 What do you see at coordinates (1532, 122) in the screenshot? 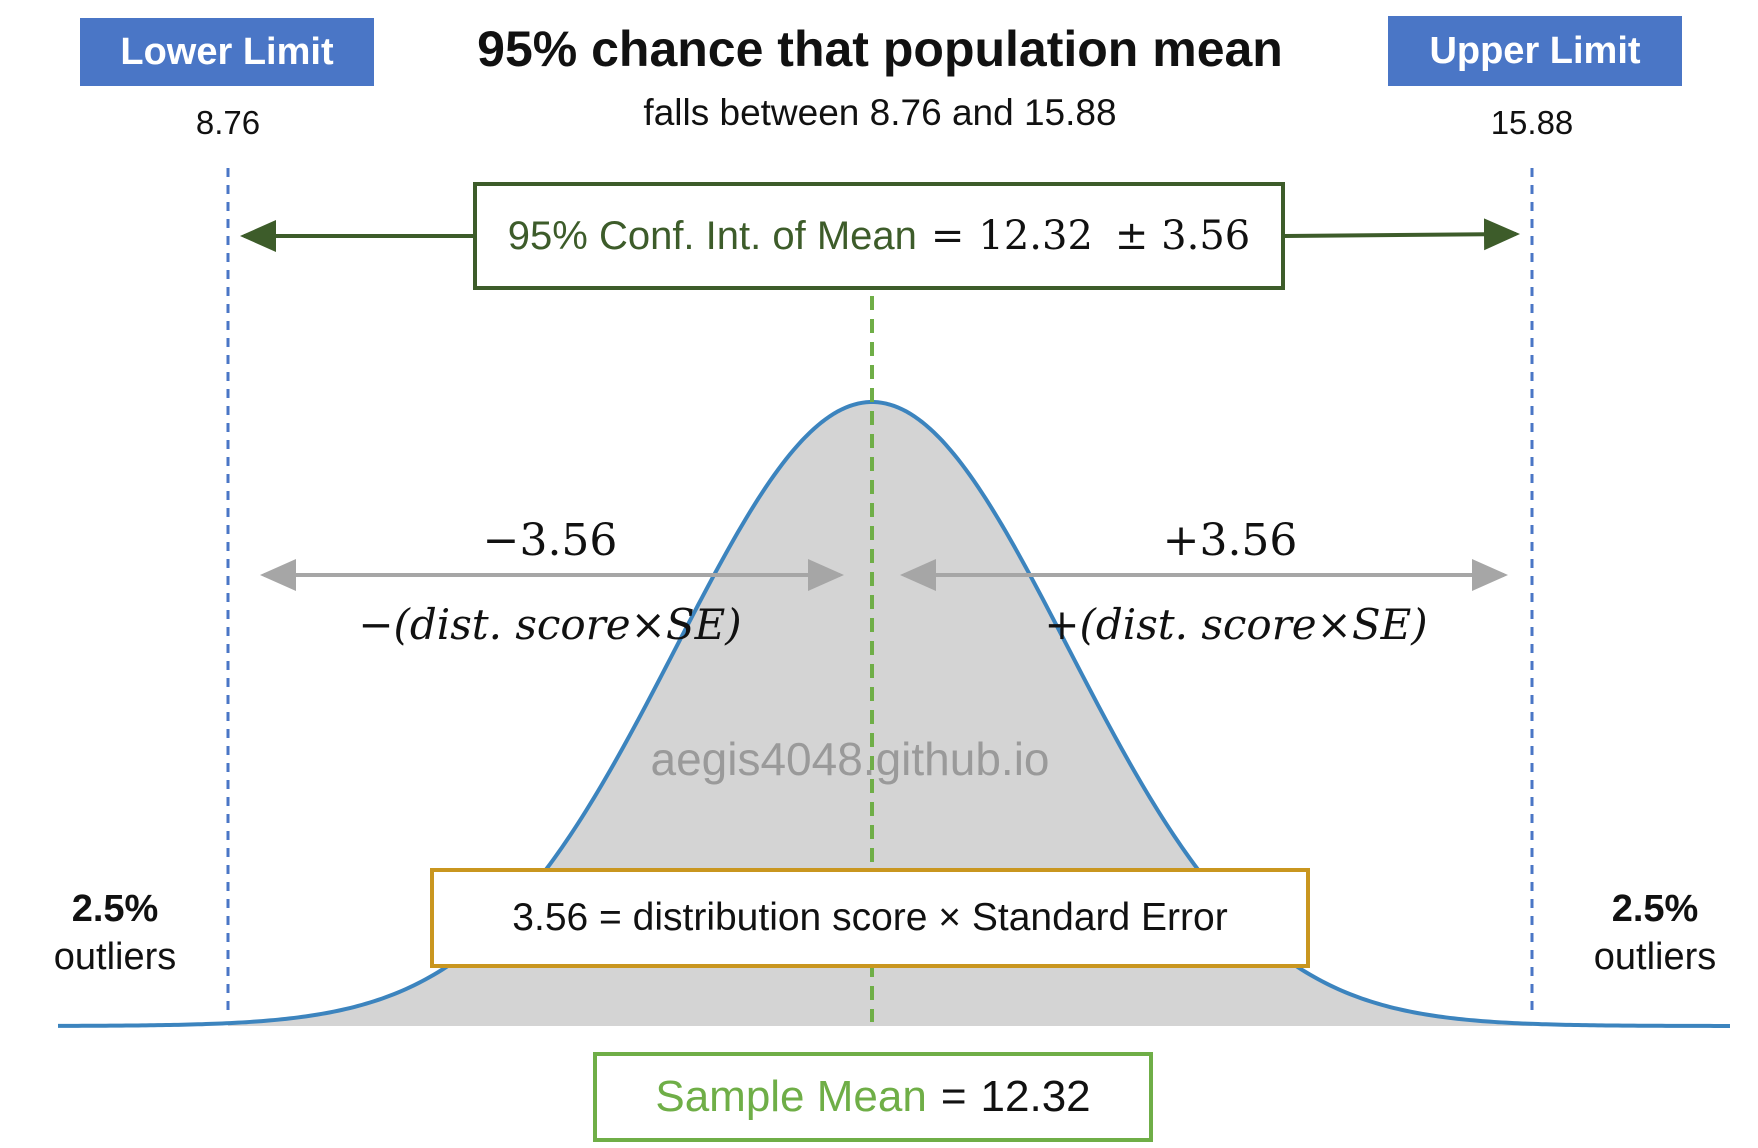
I see `upper-limit-value: 15.88` at bounding box center [1532, 122].